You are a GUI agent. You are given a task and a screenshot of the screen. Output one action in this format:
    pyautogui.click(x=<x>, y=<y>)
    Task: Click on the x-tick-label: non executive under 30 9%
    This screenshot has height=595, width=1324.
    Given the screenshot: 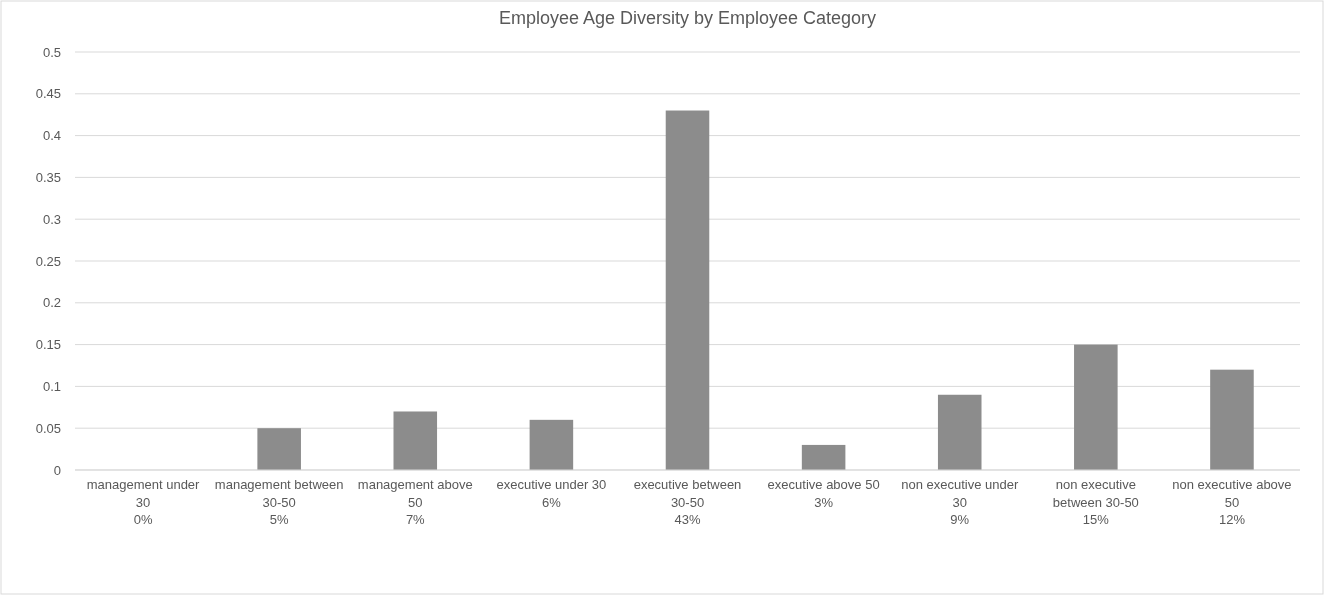 What is the action you would take?
    pyautogui.click(x=960, y=502)
    